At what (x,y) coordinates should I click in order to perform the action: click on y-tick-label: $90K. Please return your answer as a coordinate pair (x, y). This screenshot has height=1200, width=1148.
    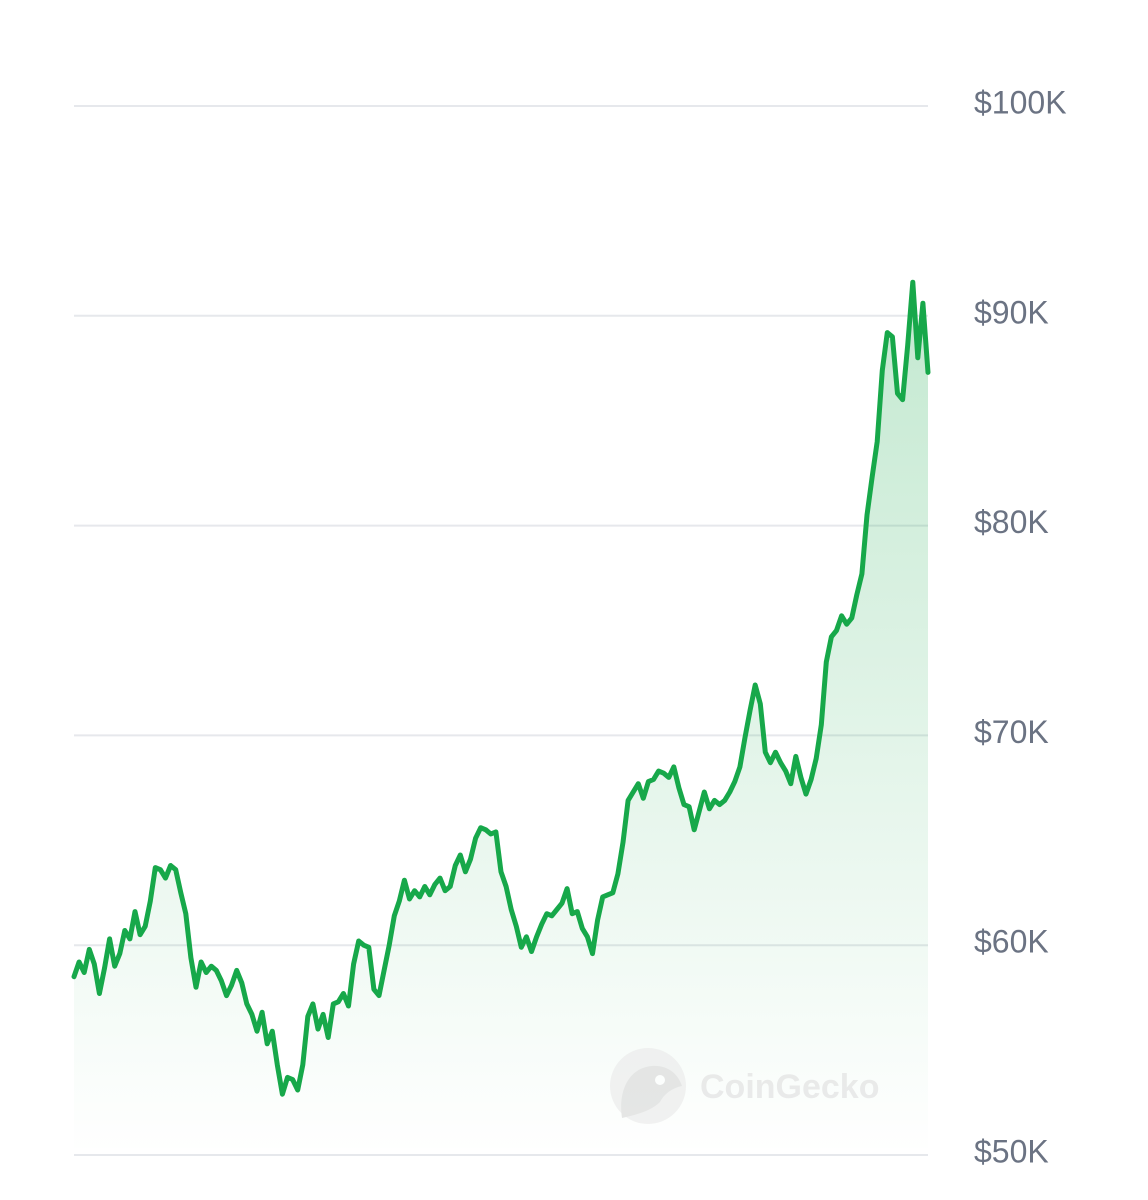
    Looking at the image, I should click on (1011, 312).